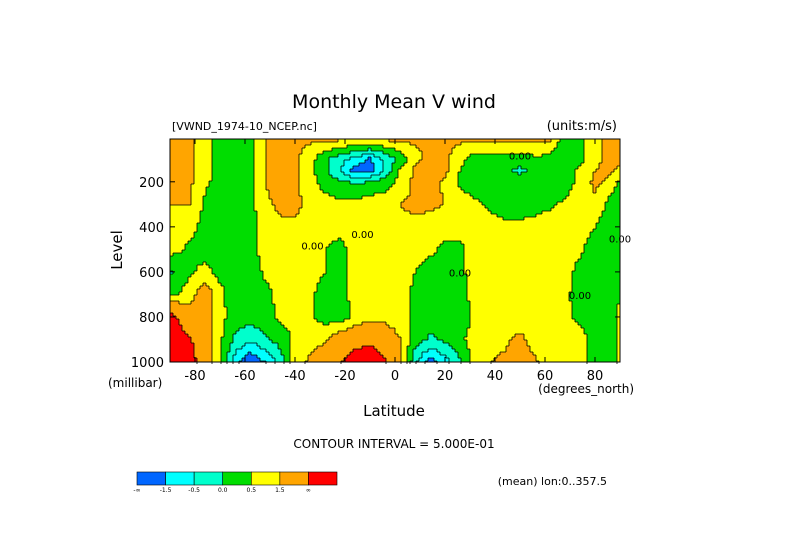 Image resolution: width=789 pixels, height=558 pixels. Describe the element at coordinates (445, 376) in the screenshot. I see `x-tick-label: 20` at that location.